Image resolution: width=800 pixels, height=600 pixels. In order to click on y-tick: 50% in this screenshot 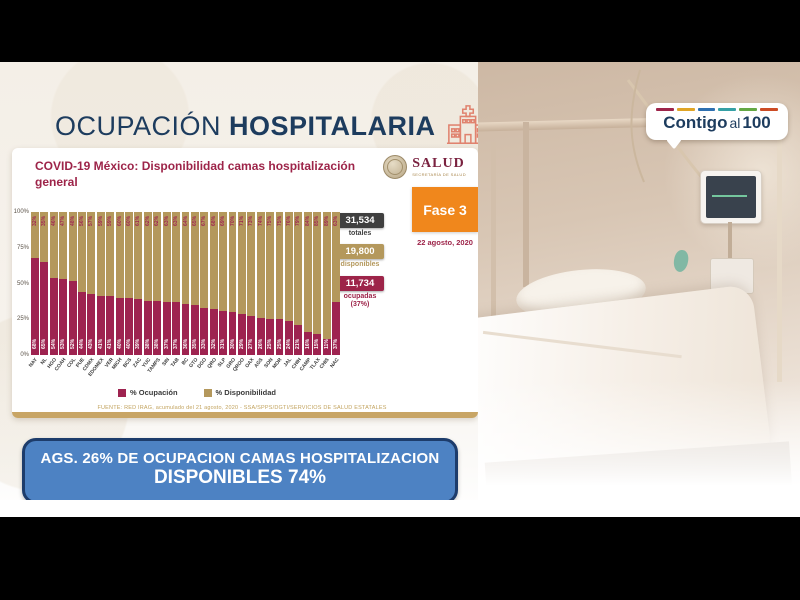, I will do `click(22, 283)`.